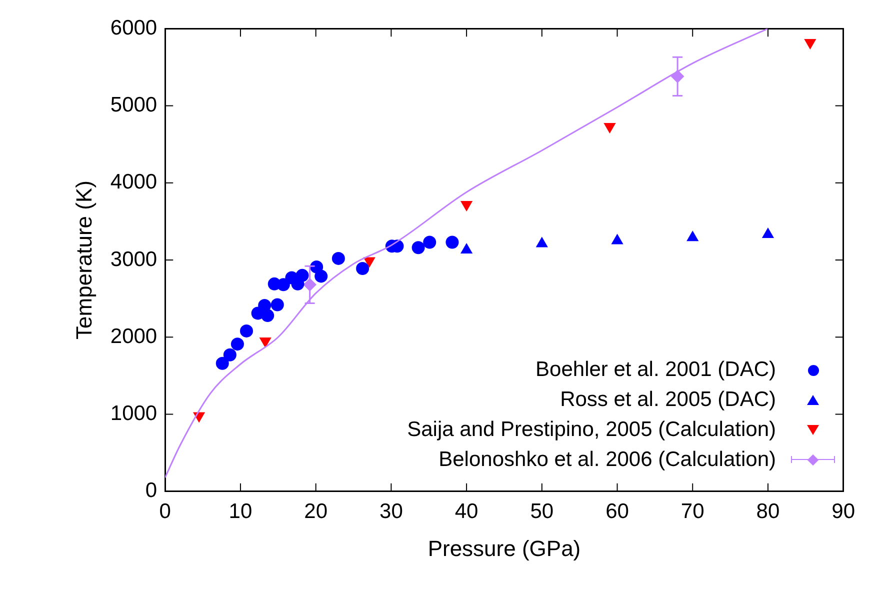  What do you see at coordinates (607, 460) in the screenshot?
I see `legend-label: Belonoshko et al. 2006 (Calculation)` at bounding box center [607, 460].